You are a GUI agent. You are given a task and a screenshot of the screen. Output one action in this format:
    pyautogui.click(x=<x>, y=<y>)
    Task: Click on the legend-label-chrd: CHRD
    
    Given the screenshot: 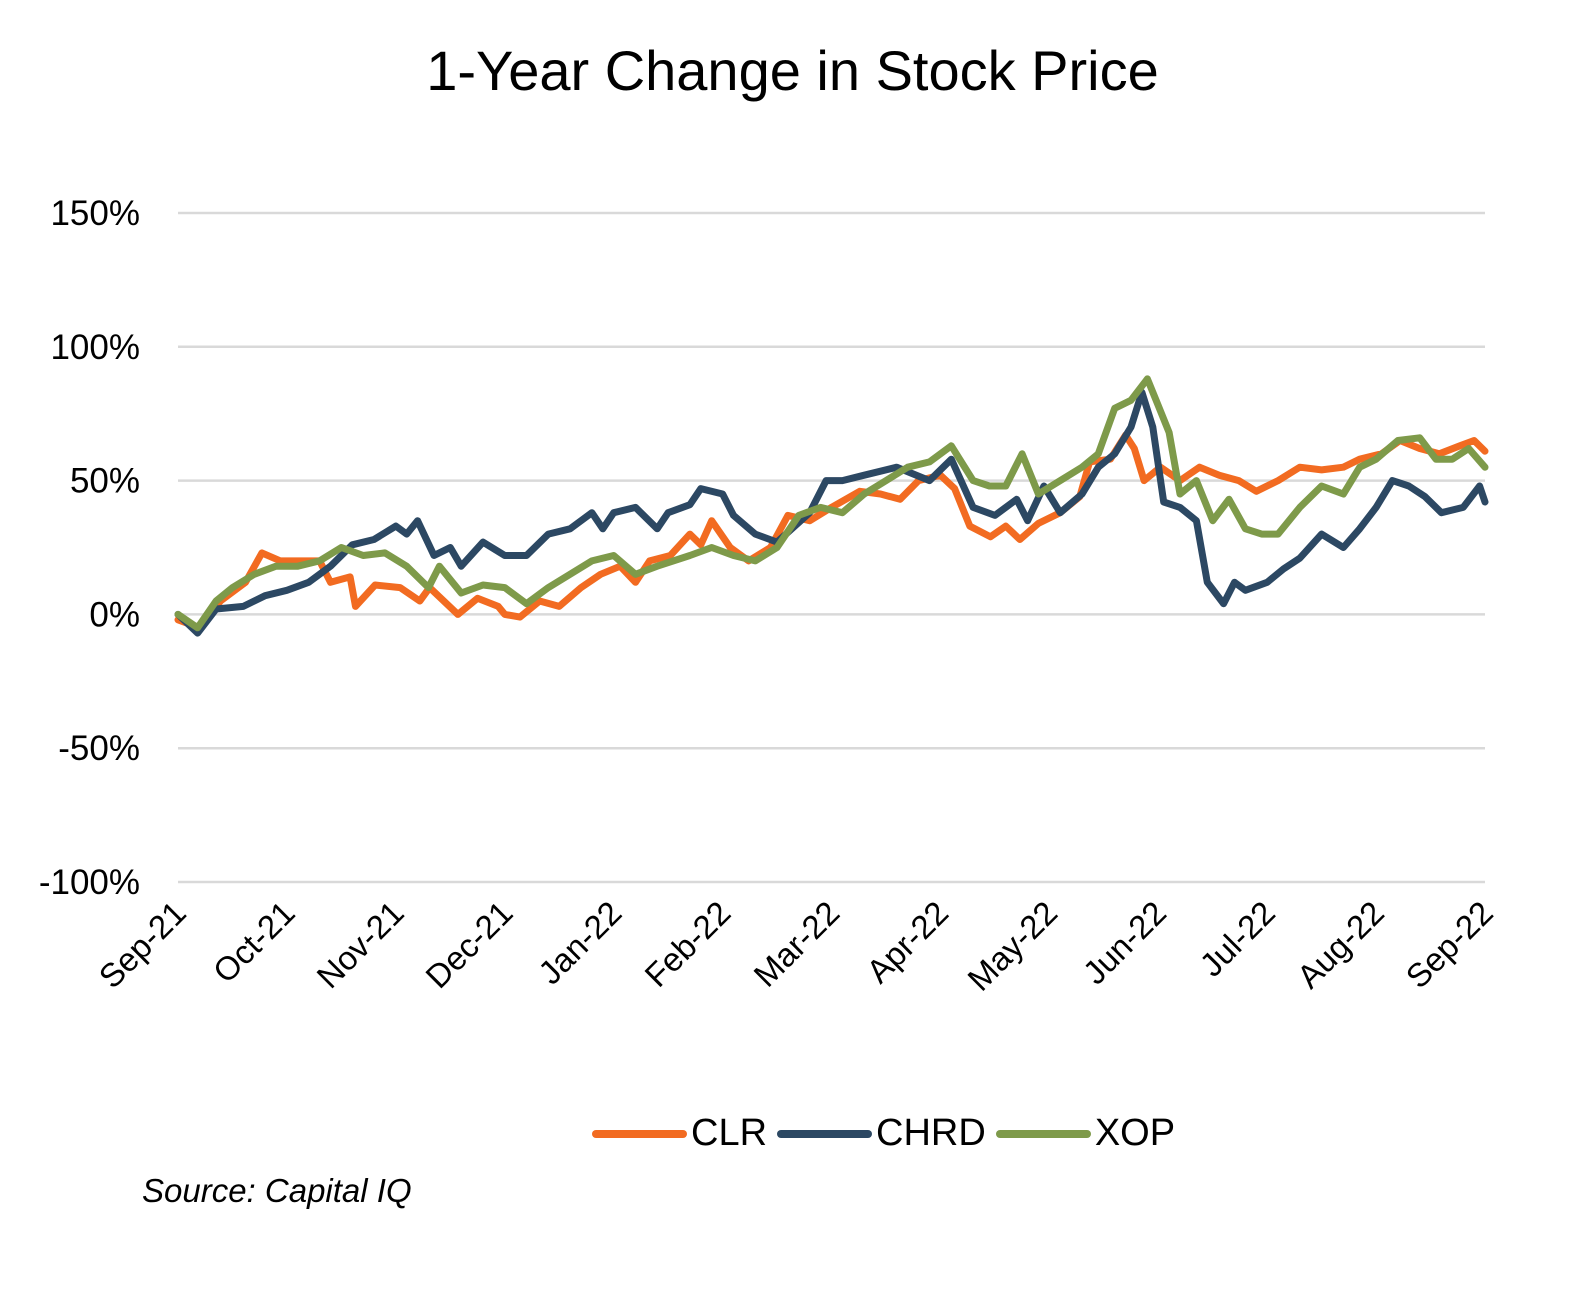 What is the action you would take?
    pyautogui.click(x=931, y=1133)
    